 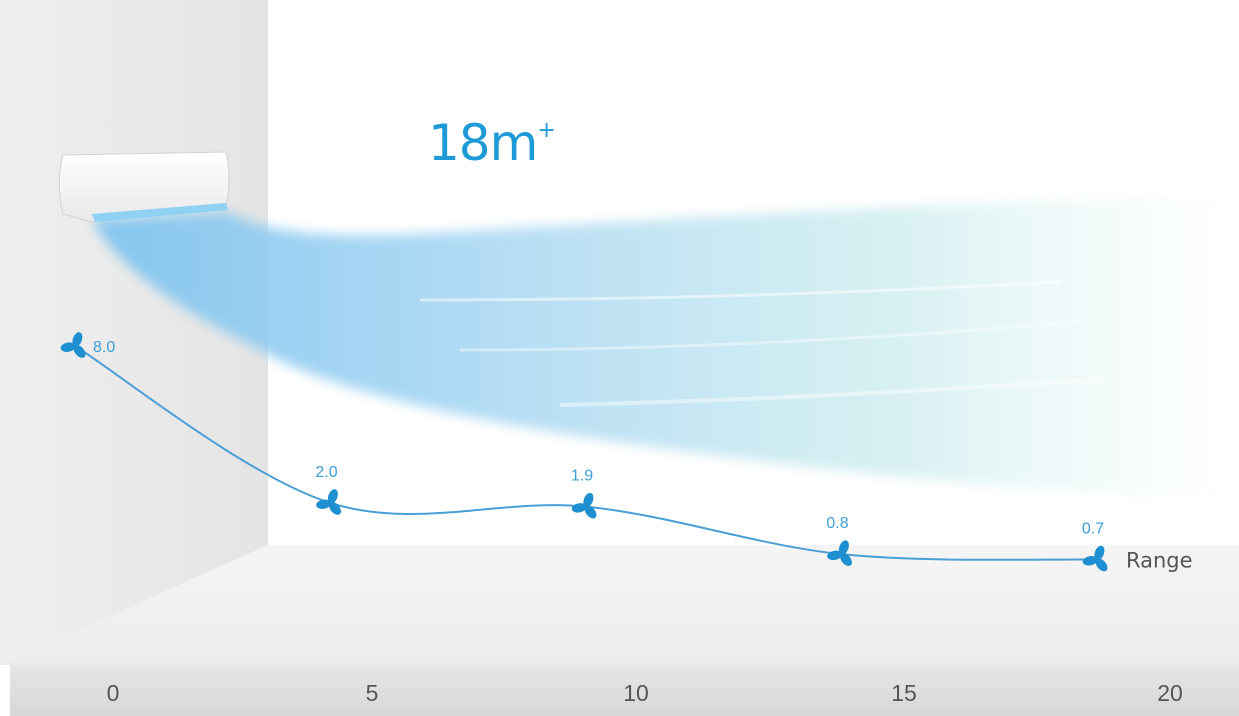 I want to click on data-label: 8.0, so click(x=104, y=347).